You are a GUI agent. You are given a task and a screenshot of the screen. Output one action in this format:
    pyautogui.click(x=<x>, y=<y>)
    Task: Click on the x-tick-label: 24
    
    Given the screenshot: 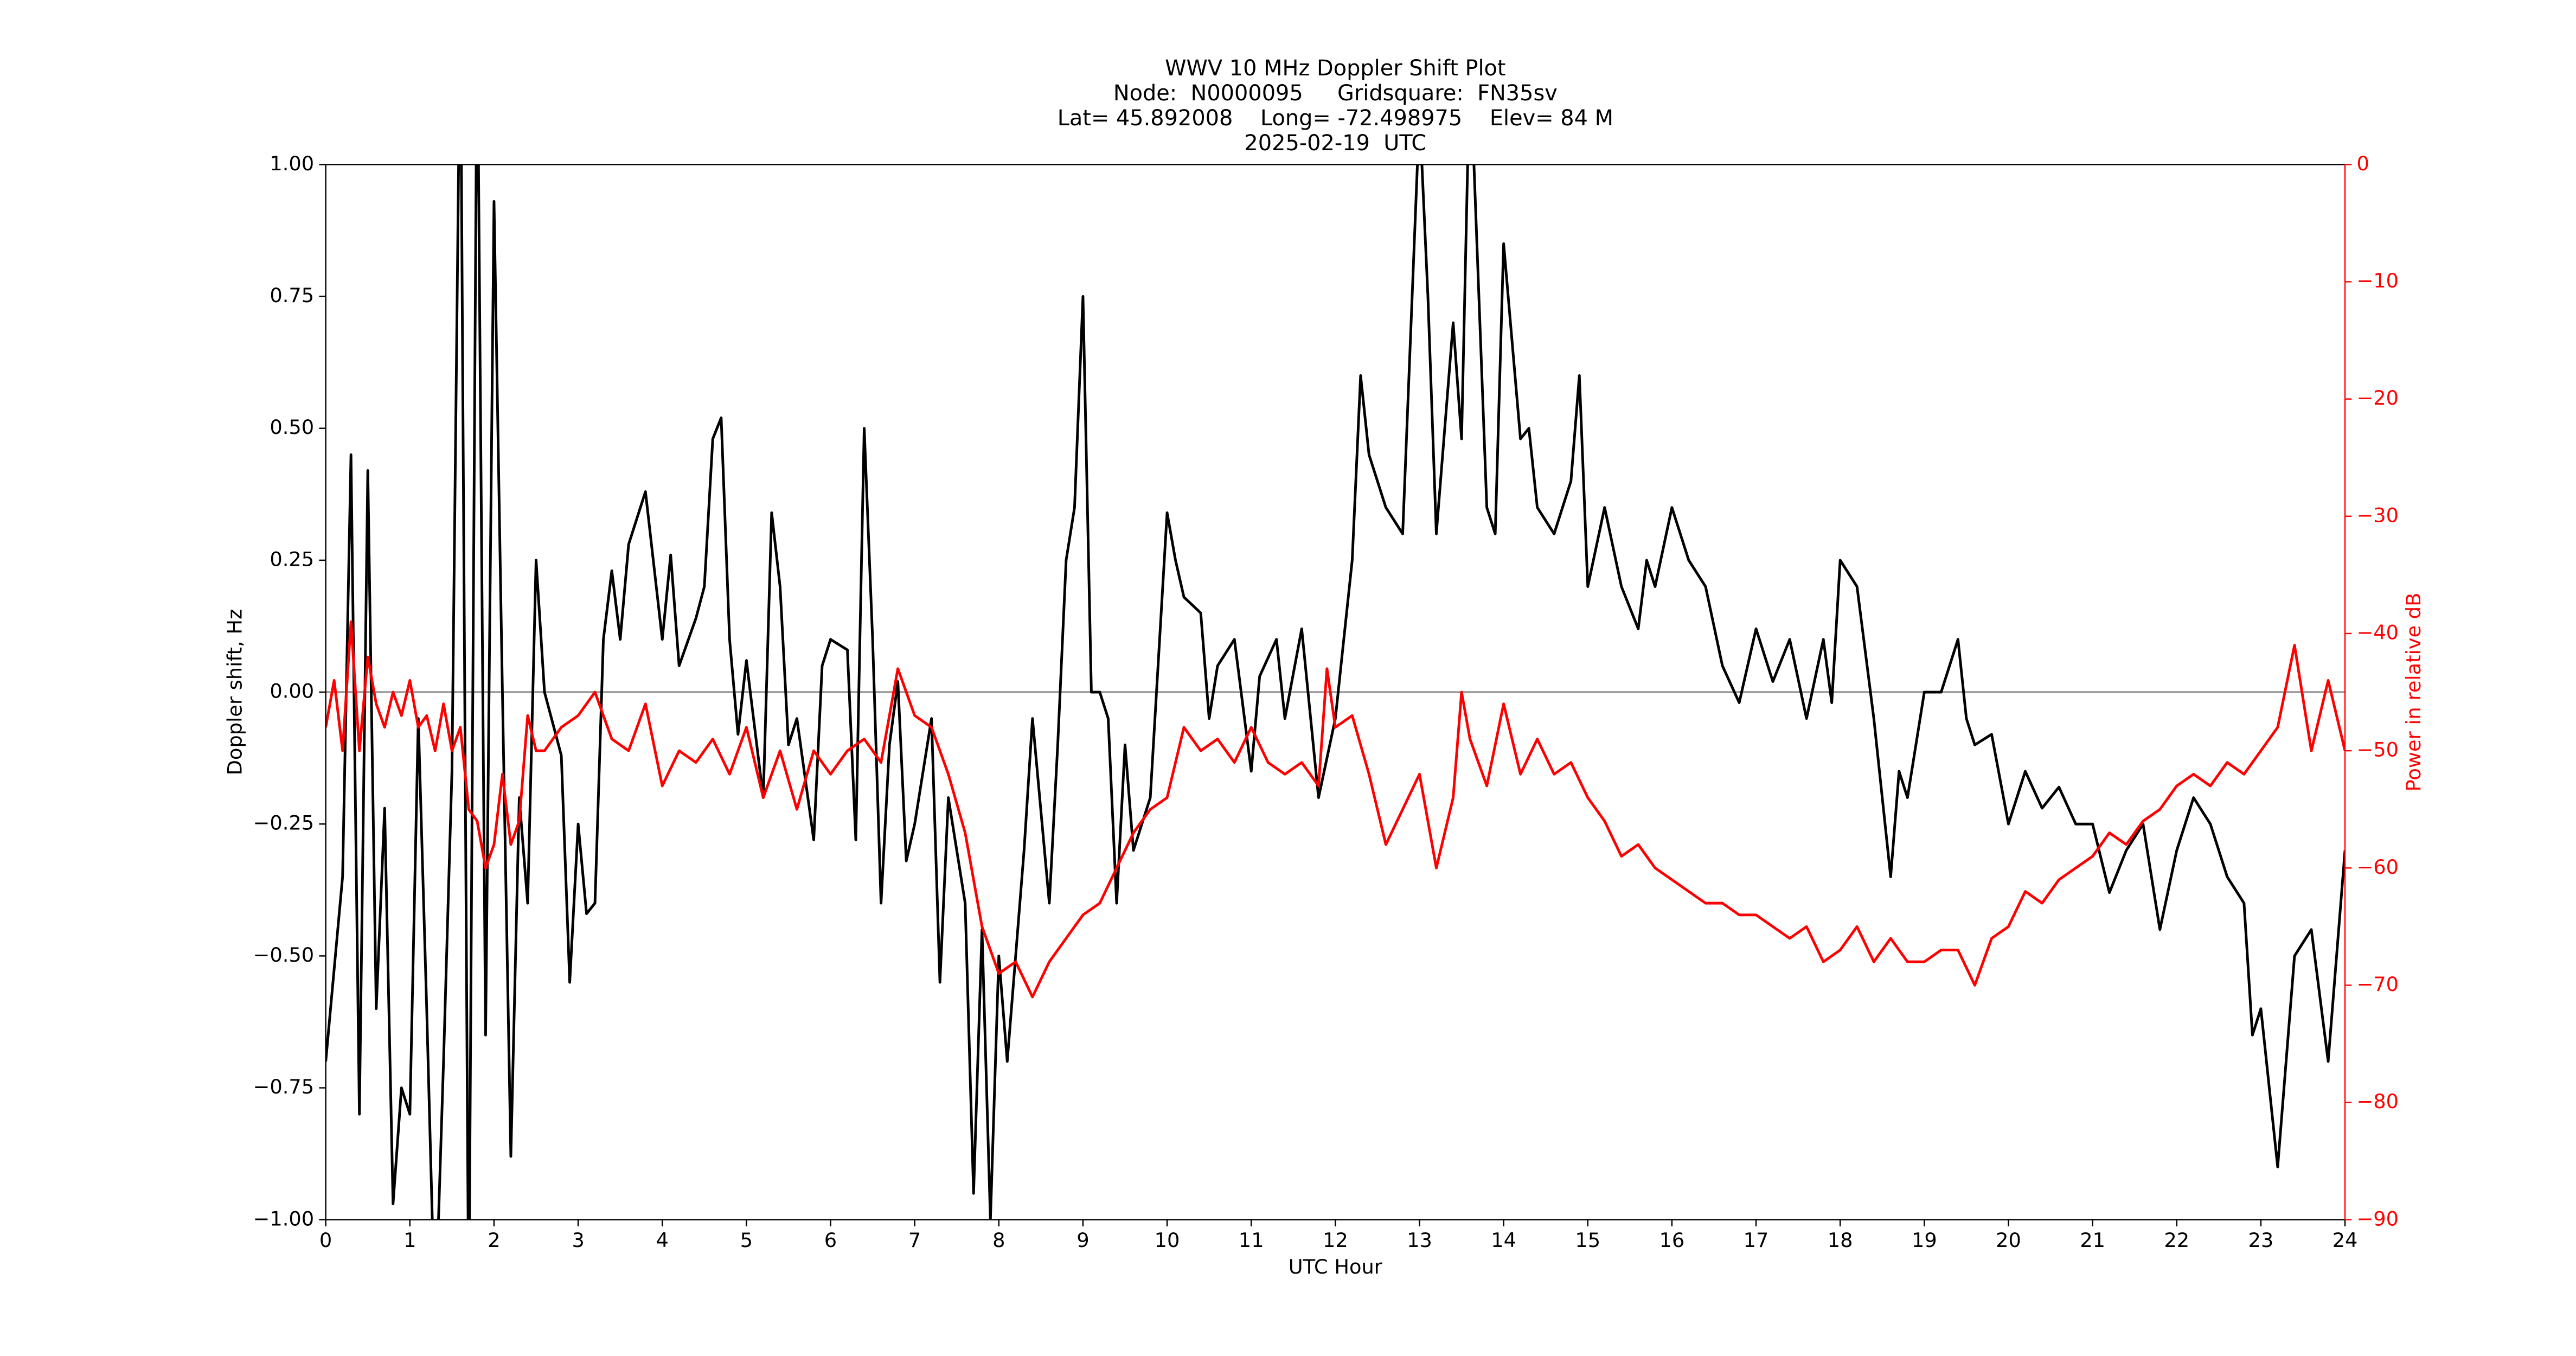 What is the action you would take?
    pyautogui.click(x=2345, y=1240)
    